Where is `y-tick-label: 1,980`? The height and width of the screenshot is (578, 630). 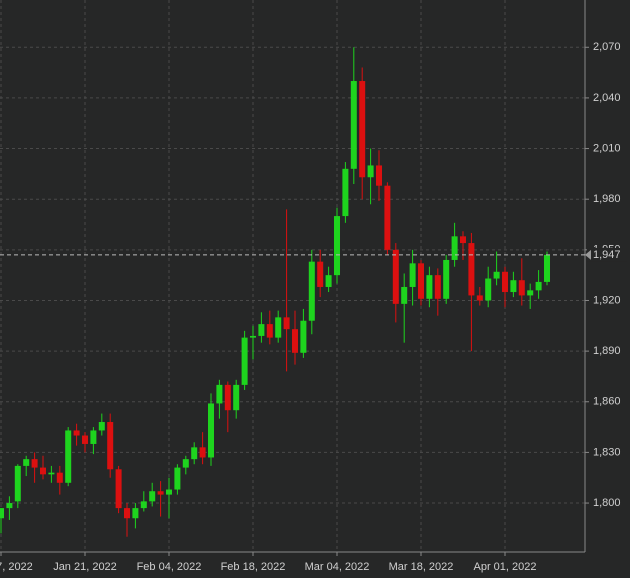
y-tick-label: 1,980 is located at coordinates (607, 199).